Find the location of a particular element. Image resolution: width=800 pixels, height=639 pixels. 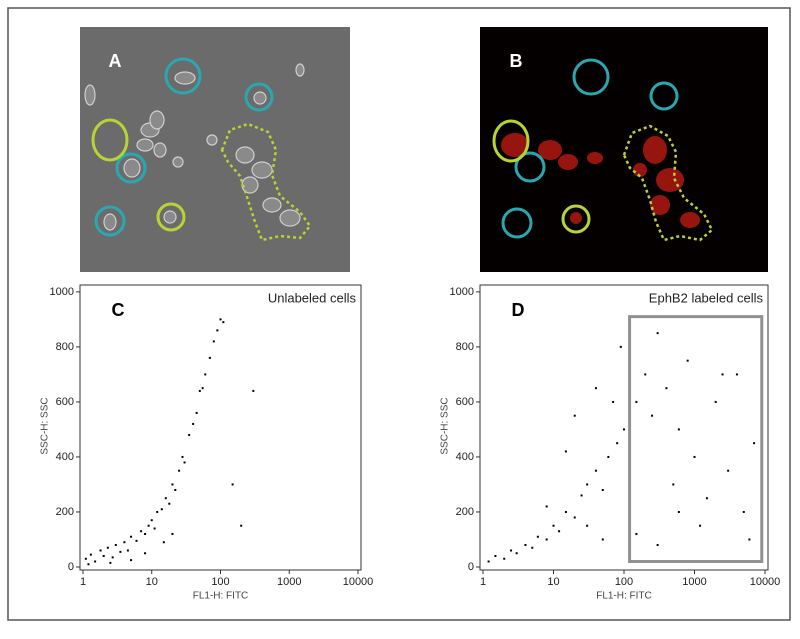

panel-label: D is located at coordinates (518, 310).